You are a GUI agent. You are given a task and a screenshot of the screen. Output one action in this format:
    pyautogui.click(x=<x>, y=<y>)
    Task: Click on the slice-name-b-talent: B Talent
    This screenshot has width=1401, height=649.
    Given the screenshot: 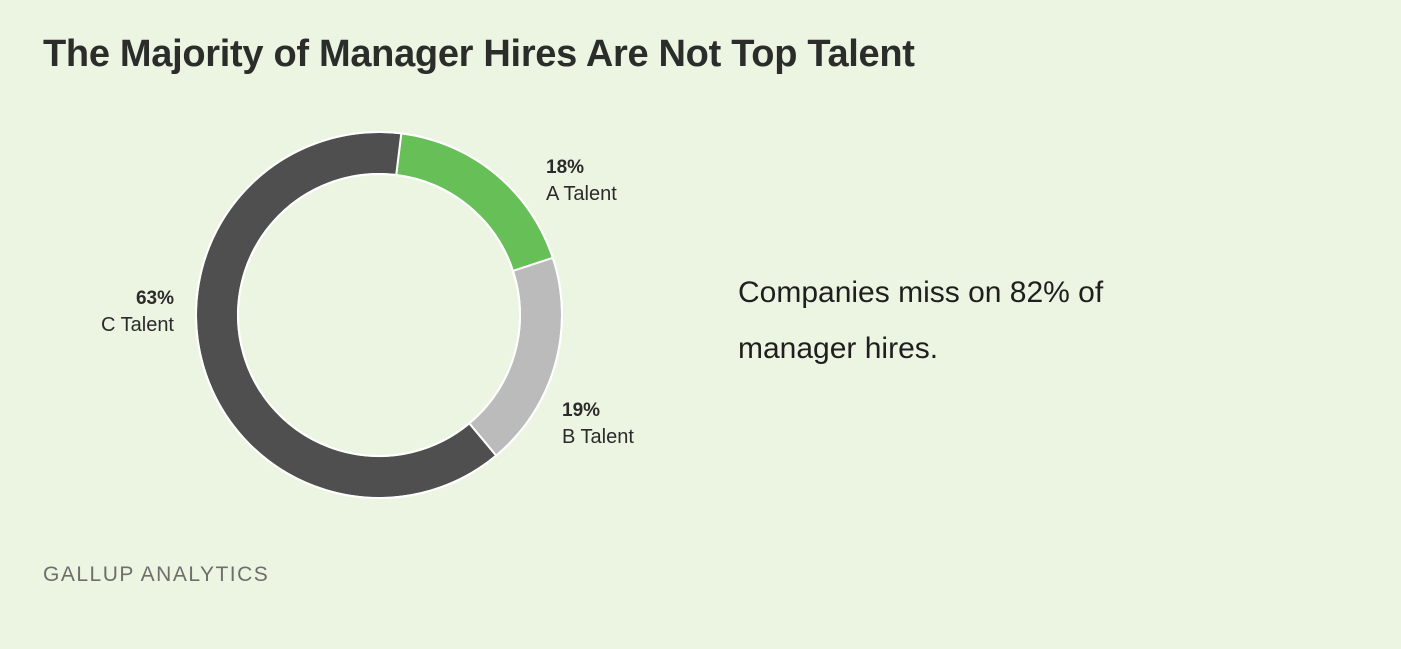 What is the action you would take?
    pyautogui.click(x=598, y=437)
    